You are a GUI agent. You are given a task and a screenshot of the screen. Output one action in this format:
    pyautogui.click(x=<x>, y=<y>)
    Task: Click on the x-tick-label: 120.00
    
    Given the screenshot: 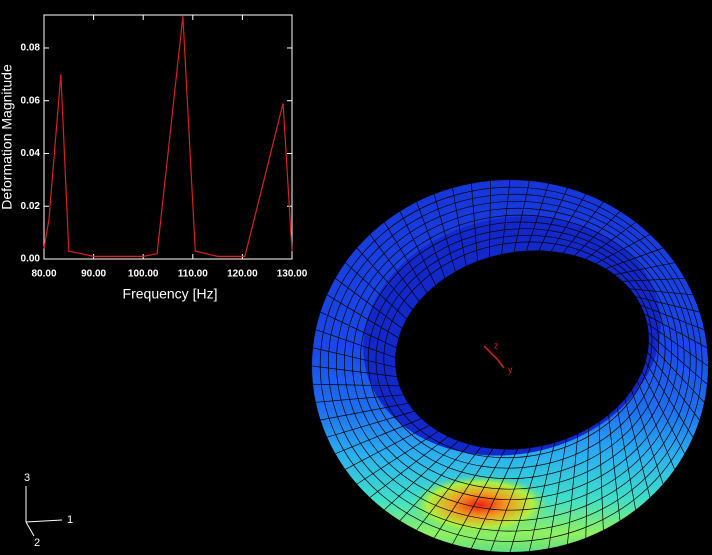 What is the action you would take?
    pyautogui.click(x=242, y=274)
    